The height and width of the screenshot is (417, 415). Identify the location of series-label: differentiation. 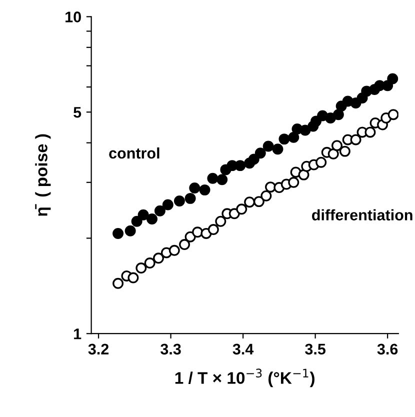
(362, 214).